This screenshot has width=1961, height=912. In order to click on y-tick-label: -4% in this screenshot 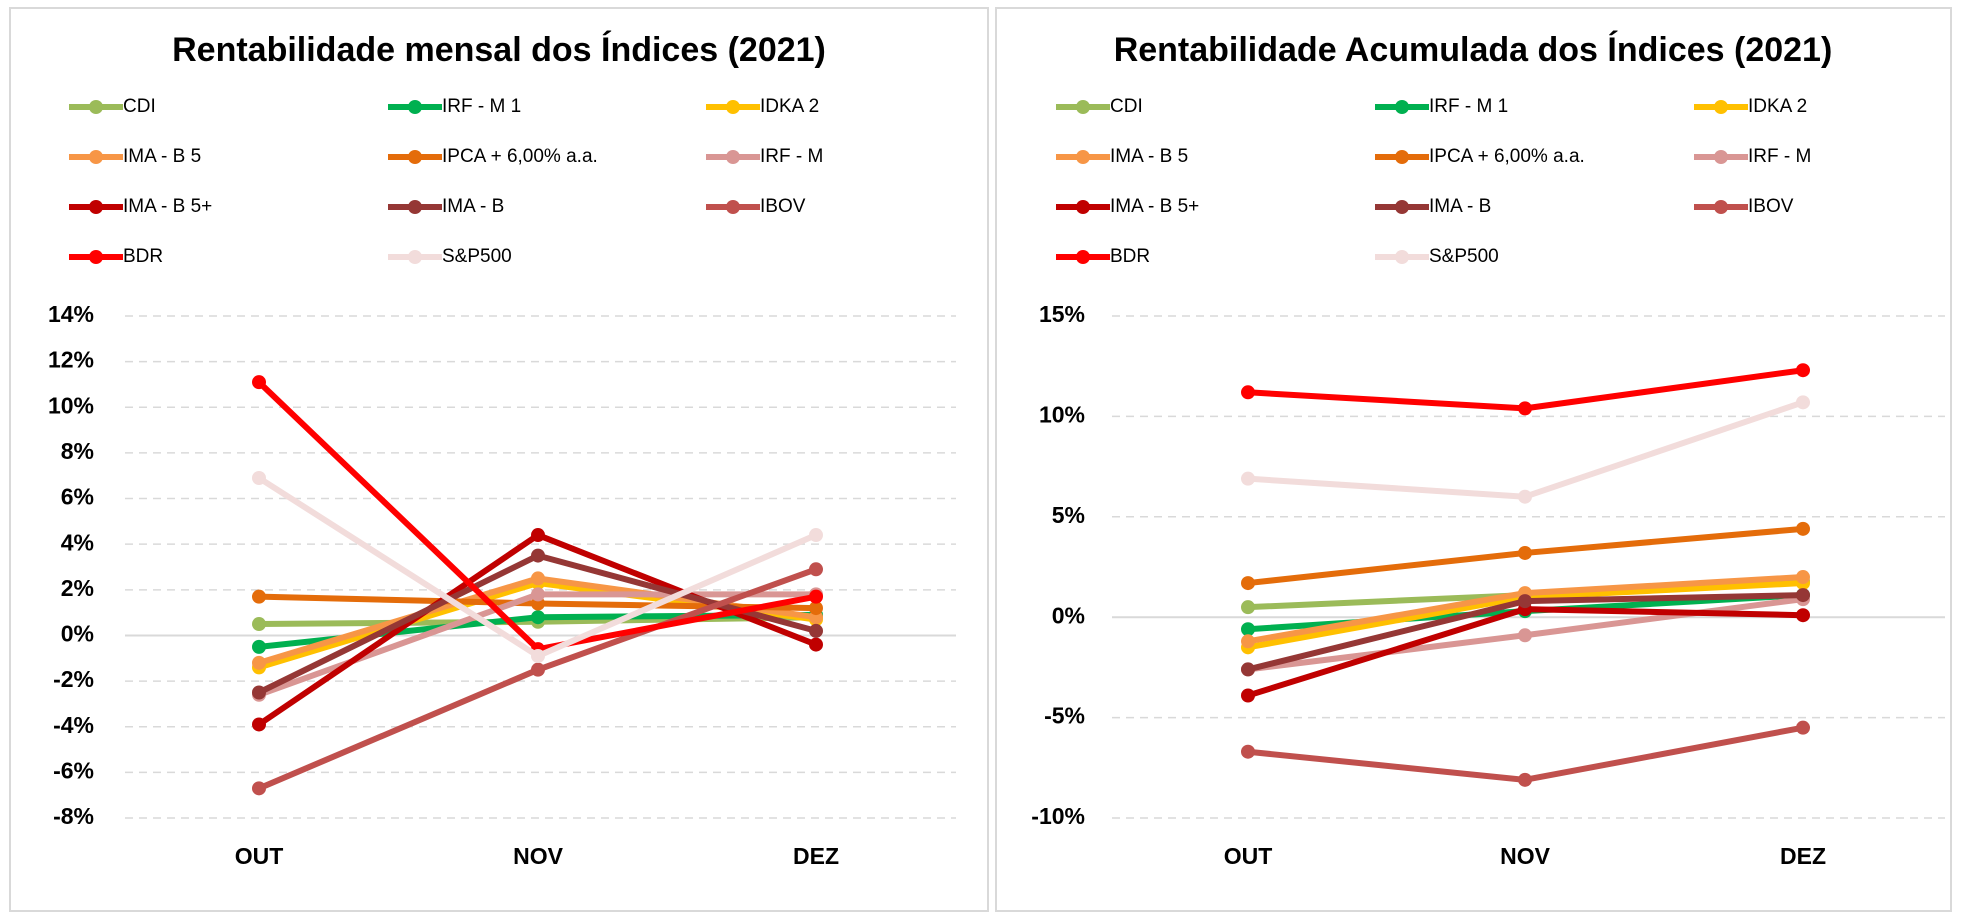, I will do `click(73, 725)`.